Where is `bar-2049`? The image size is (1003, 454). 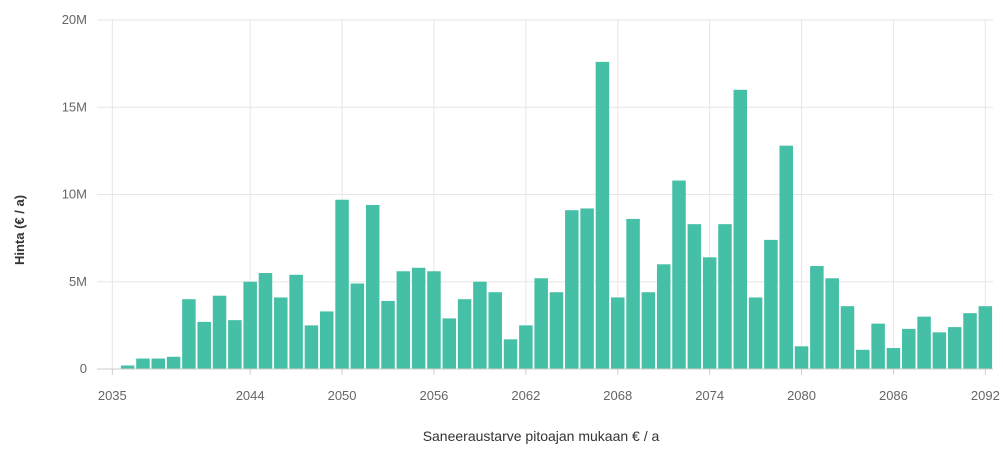
bar-2049 is located at coordinates (326, 340).